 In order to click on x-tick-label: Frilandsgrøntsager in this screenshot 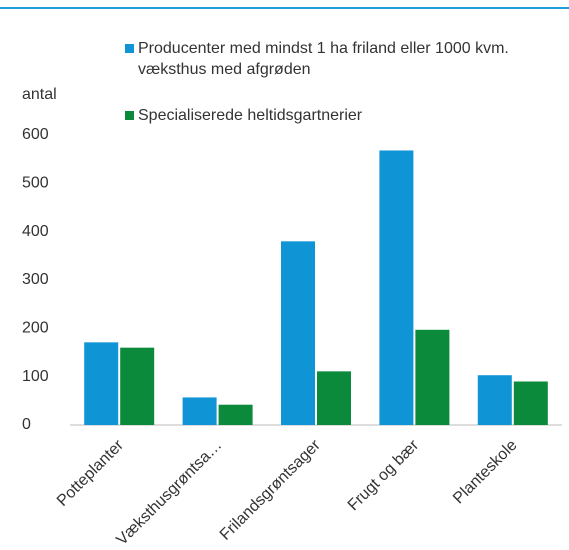, I will do `click(270, 489)`.